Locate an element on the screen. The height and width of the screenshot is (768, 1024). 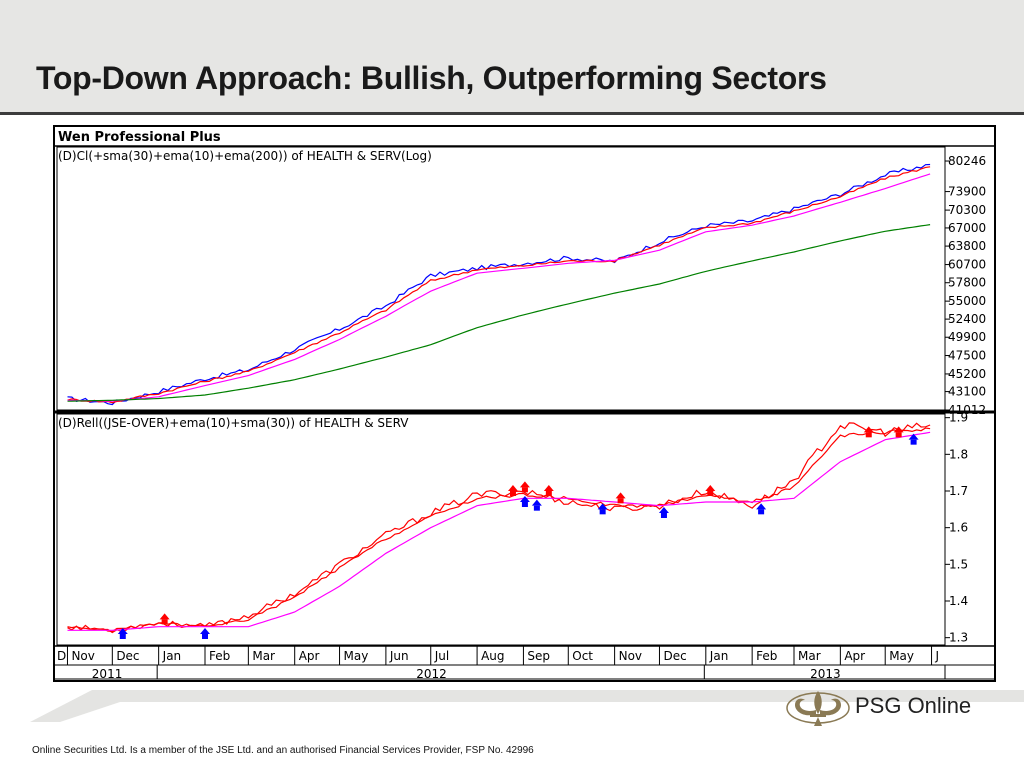
relative-y-tick-label: 1.3 is located at coordinates (958, 638).